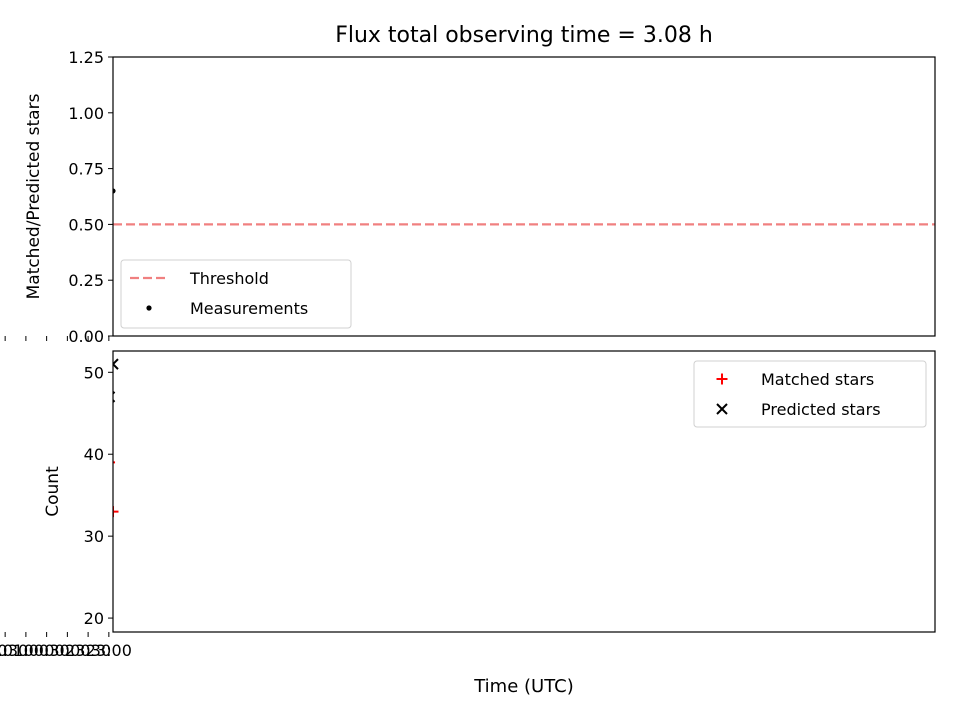 The height and width of the screenshot is (720, 960). Describe the element at coordinates (229, 278) in the screenshot. I see `legend-label: Threshold` at that location.